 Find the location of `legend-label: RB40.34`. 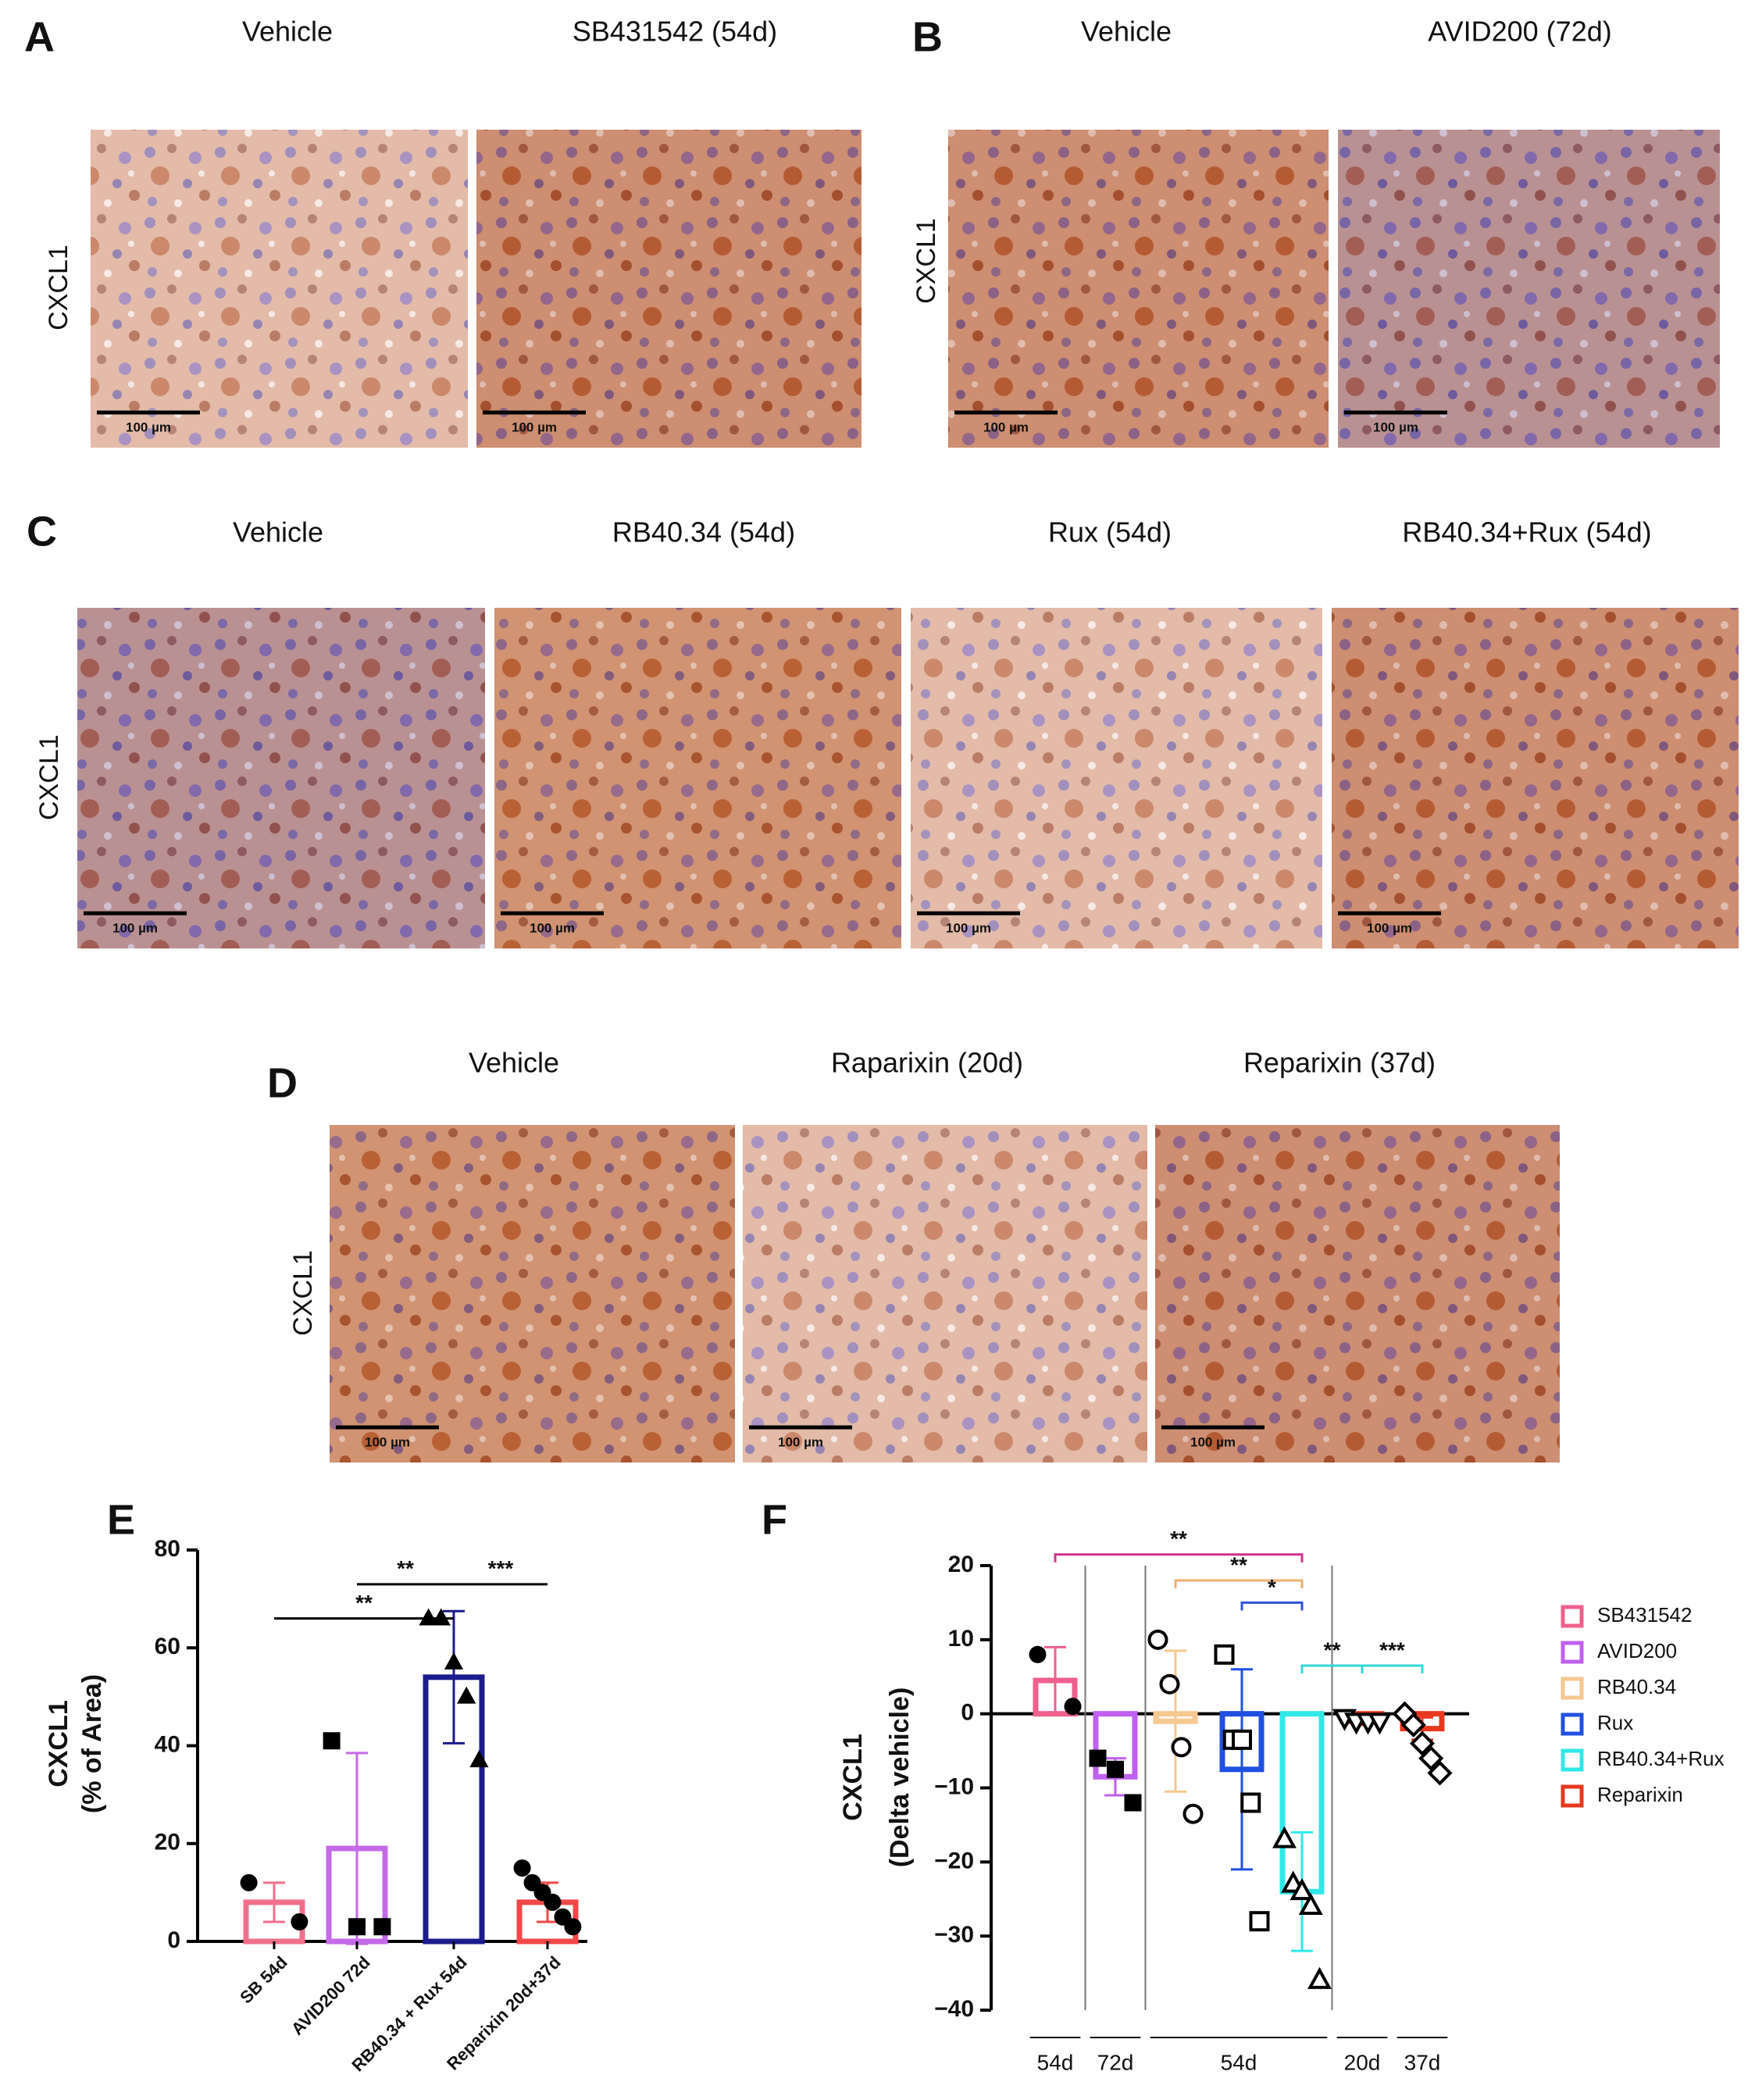

legend-label: RB40.34 is located at coordinates (1636, 1687).